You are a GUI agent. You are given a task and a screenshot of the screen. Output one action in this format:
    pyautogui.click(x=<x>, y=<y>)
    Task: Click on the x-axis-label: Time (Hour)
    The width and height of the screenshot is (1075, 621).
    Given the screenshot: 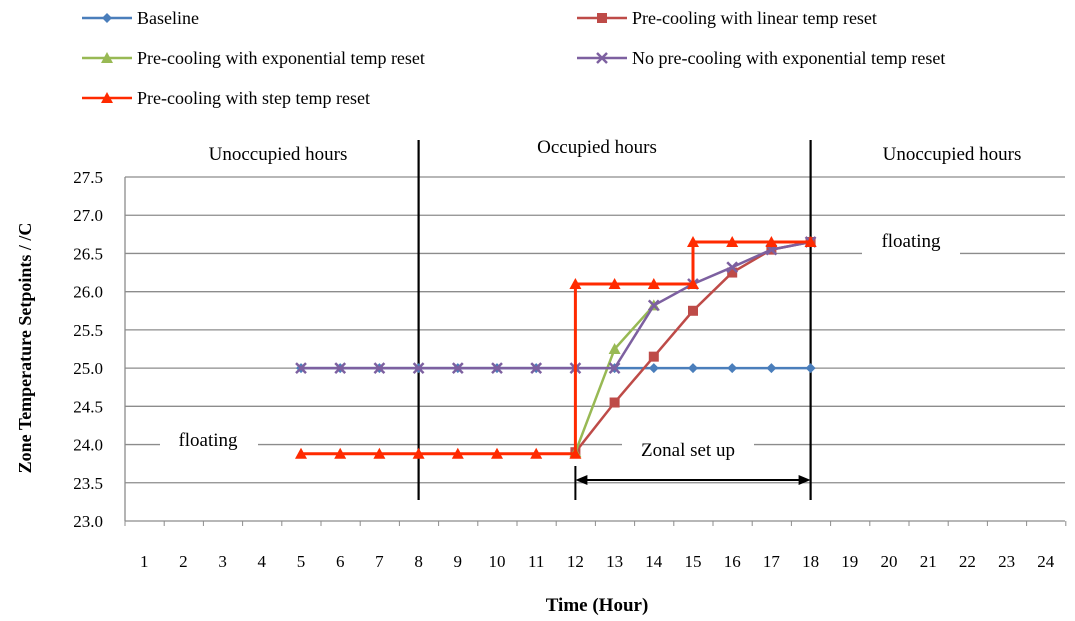 What is the action you would take?
    pyautogui.click(x=597, y=605)
    